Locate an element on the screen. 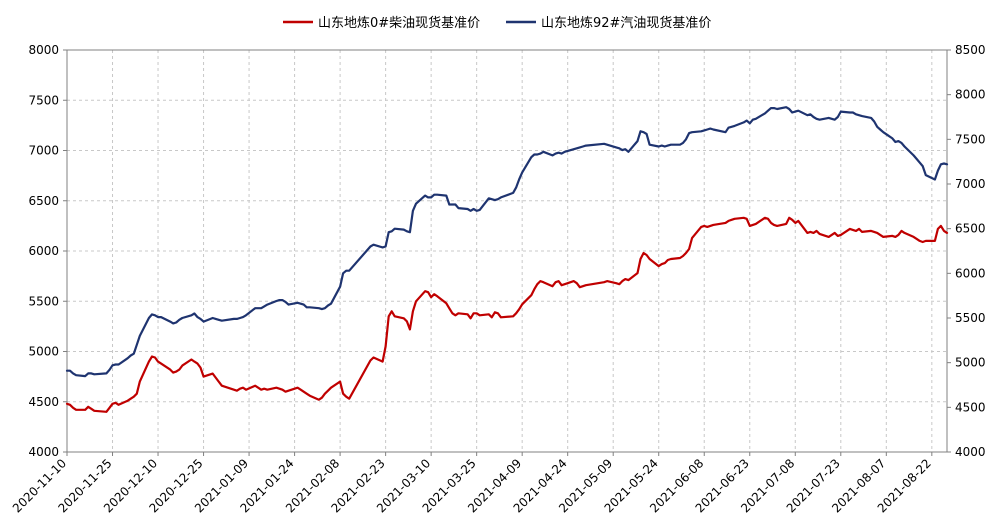 Image resolution: width=1000 pixels, height=531 pixels. left-y-tick-label: 6000 is located at coordinates (43, 251).